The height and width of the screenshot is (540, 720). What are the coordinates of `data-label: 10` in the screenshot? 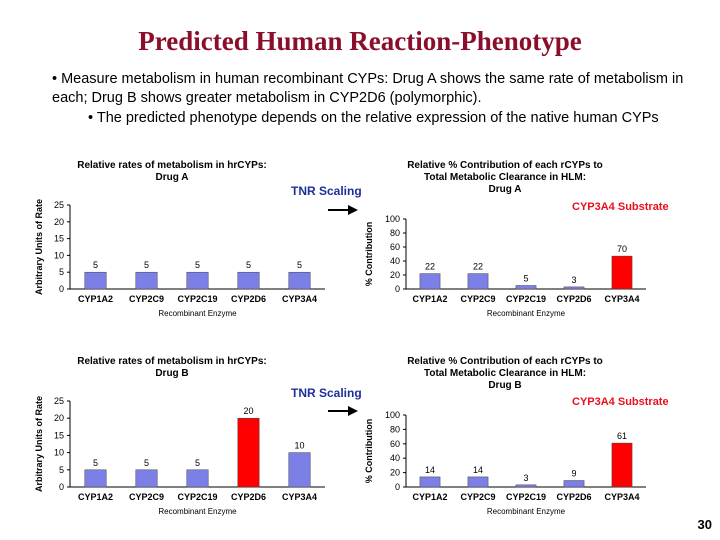 It's located at (299, 446).